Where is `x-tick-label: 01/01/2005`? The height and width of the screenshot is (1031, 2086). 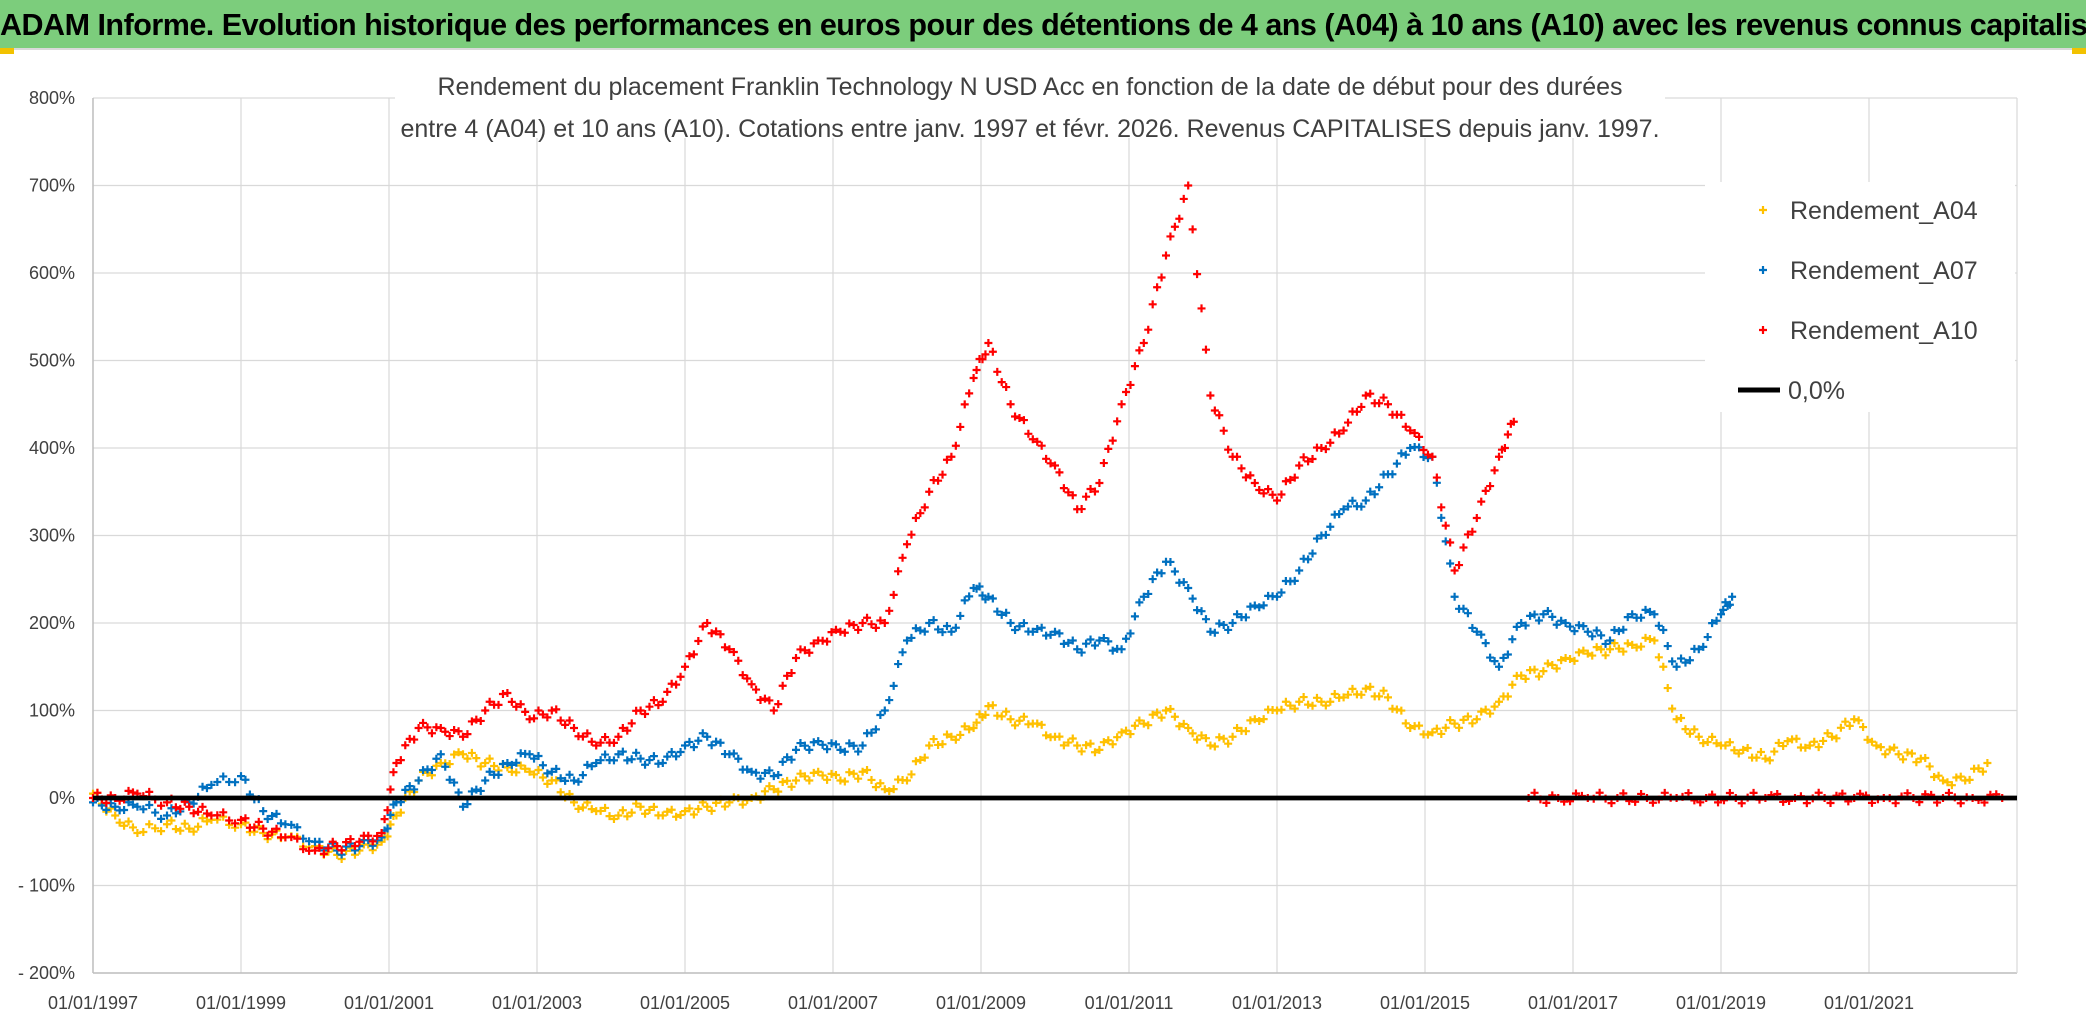 x-tick-label: 01/01/2005 is located at coordinates (685, 1003).